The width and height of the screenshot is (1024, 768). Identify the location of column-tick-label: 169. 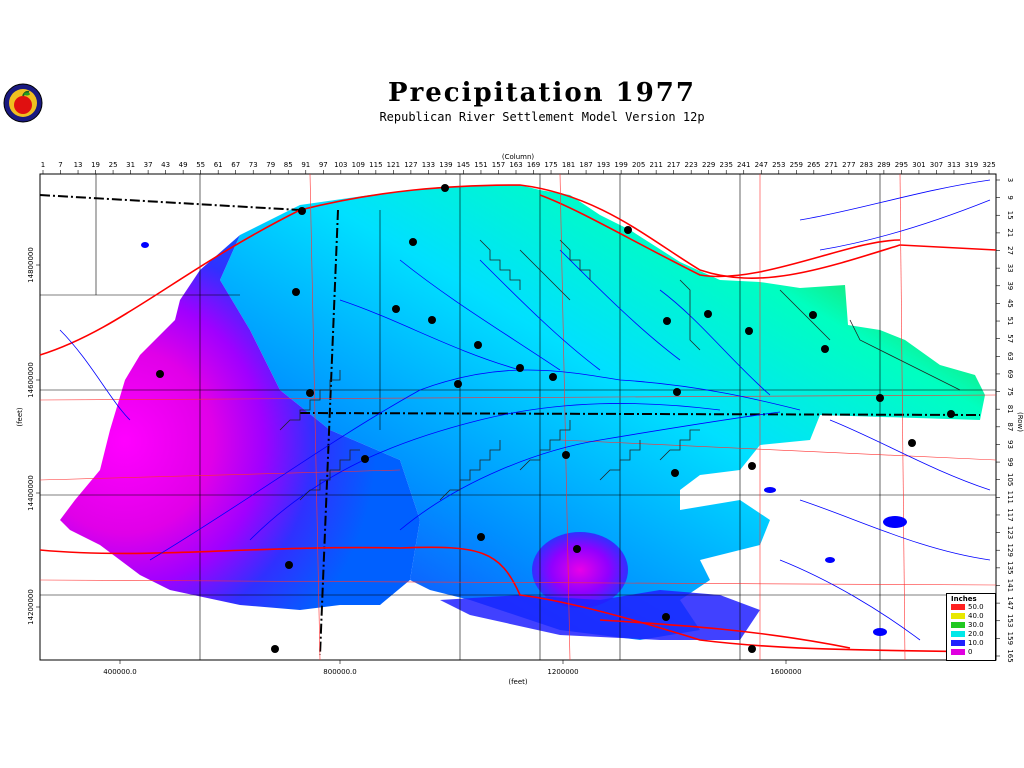
(533, 165).